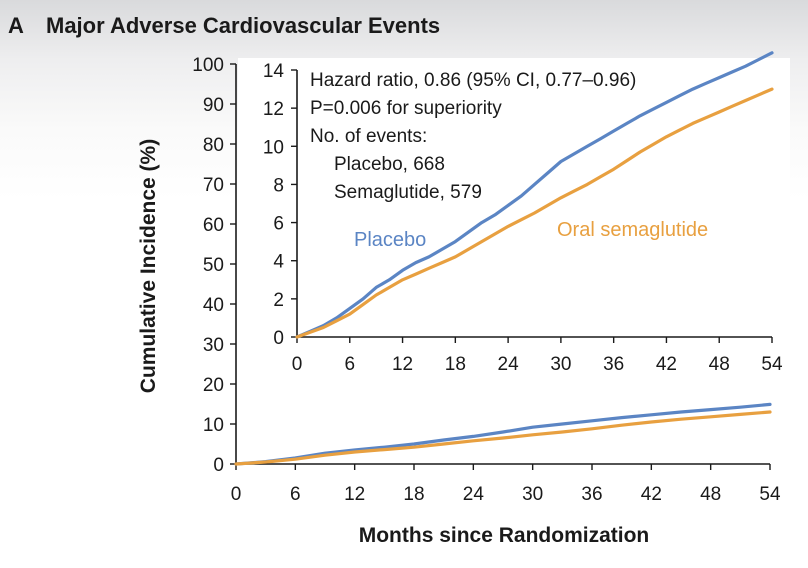 The height and width of the screenshot is (568, 808). What do you see at coordinates (651, 494) in the screenshot?
I see `main-x-tick-label: 42` at bounding box center [651, 494].